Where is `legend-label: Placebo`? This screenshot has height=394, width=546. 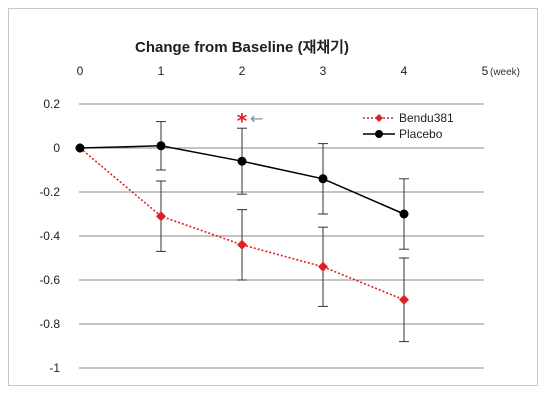
legend-label: Placebo is located at coordinates (421, 134).